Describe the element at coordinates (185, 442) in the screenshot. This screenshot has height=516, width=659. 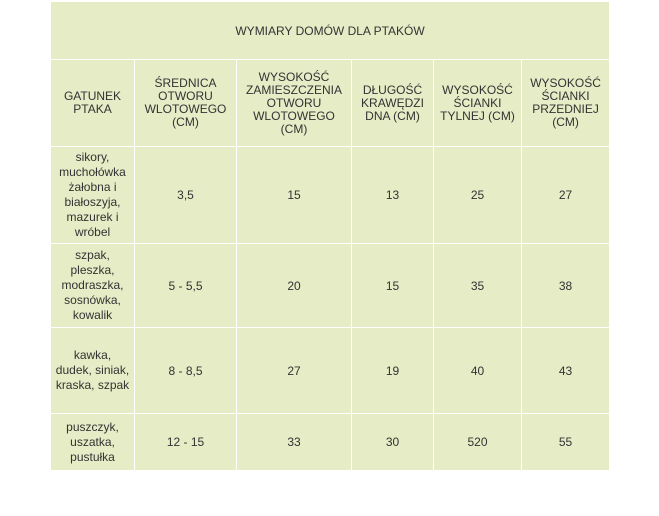
I see `cell-entrance-diameter: 12 - 15` at that location.